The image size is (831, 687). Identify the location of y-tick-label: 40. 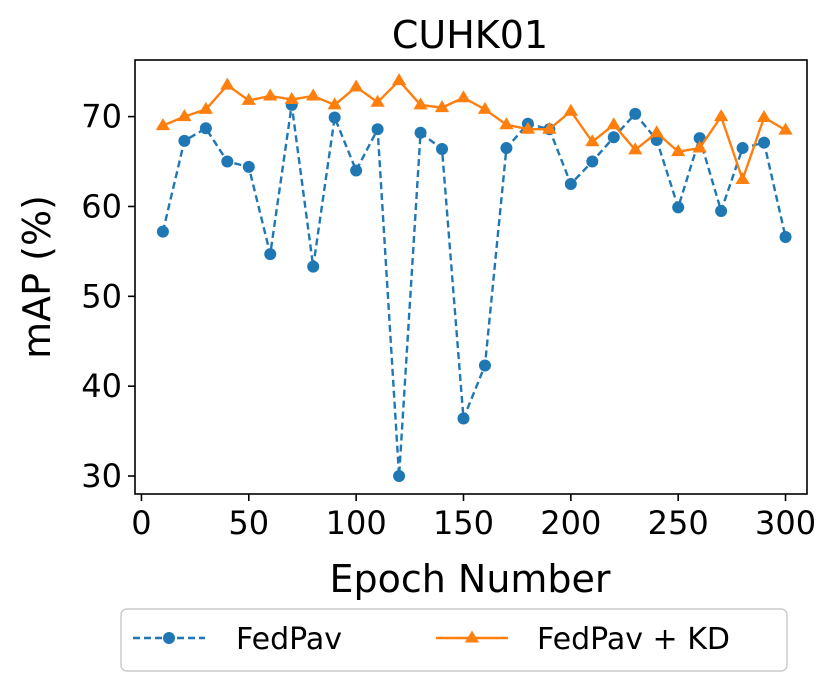
(101, 386).